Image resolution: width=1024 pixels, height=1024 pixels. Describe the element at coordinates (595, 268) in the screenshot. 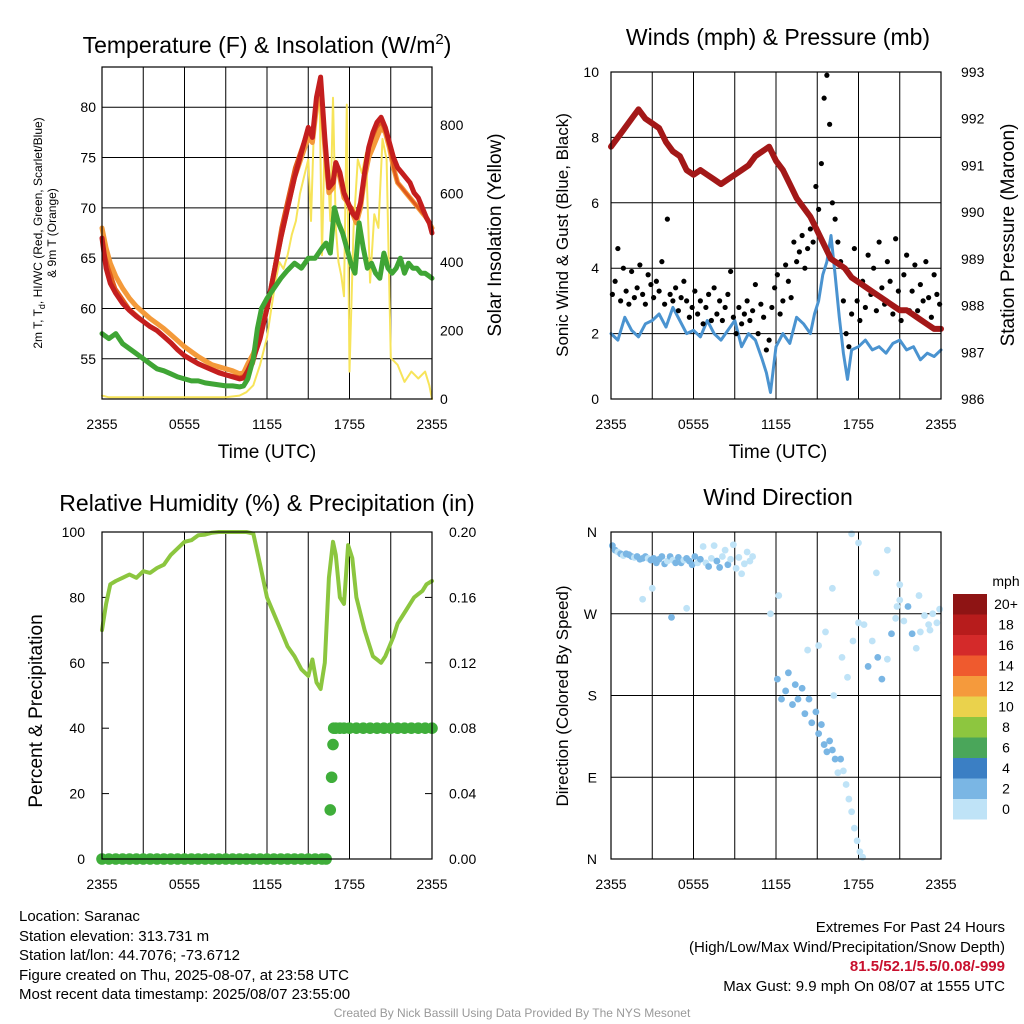

I see `y-tick-label: 4` at that location.